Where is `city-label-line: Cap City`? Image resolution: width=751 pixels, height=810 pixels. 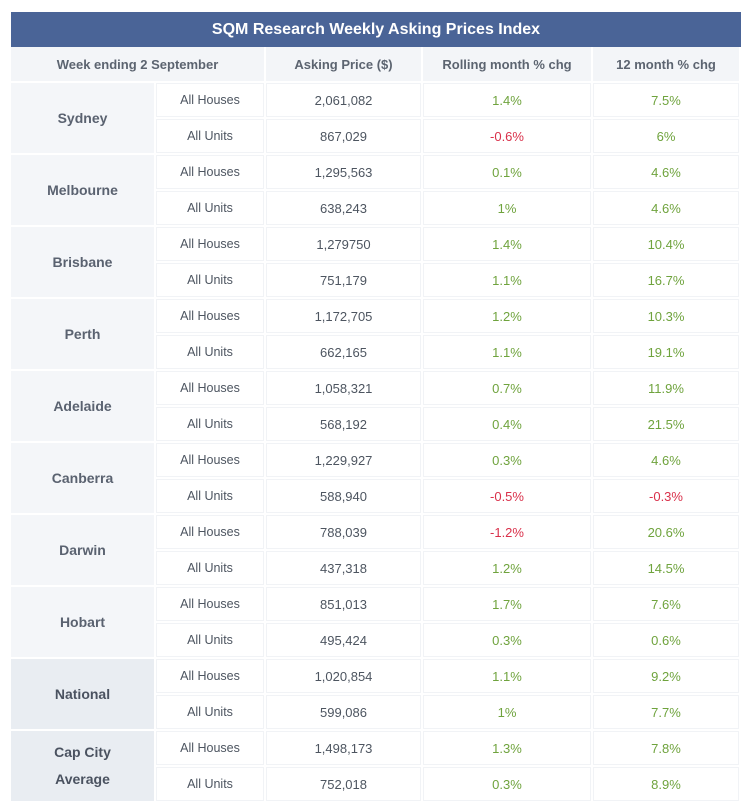 city-label-line: Cap City is located at coordinates (82, 752).